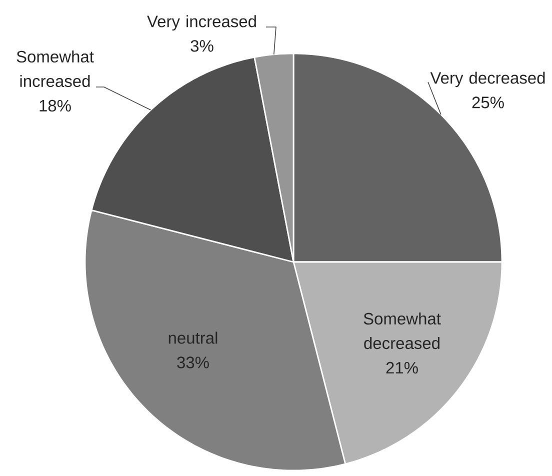 The image size is (552, 476). Describe the element at coordinates (402, 331) in the screenshot. I see `slice-label: Somewhat decreased` at that location.